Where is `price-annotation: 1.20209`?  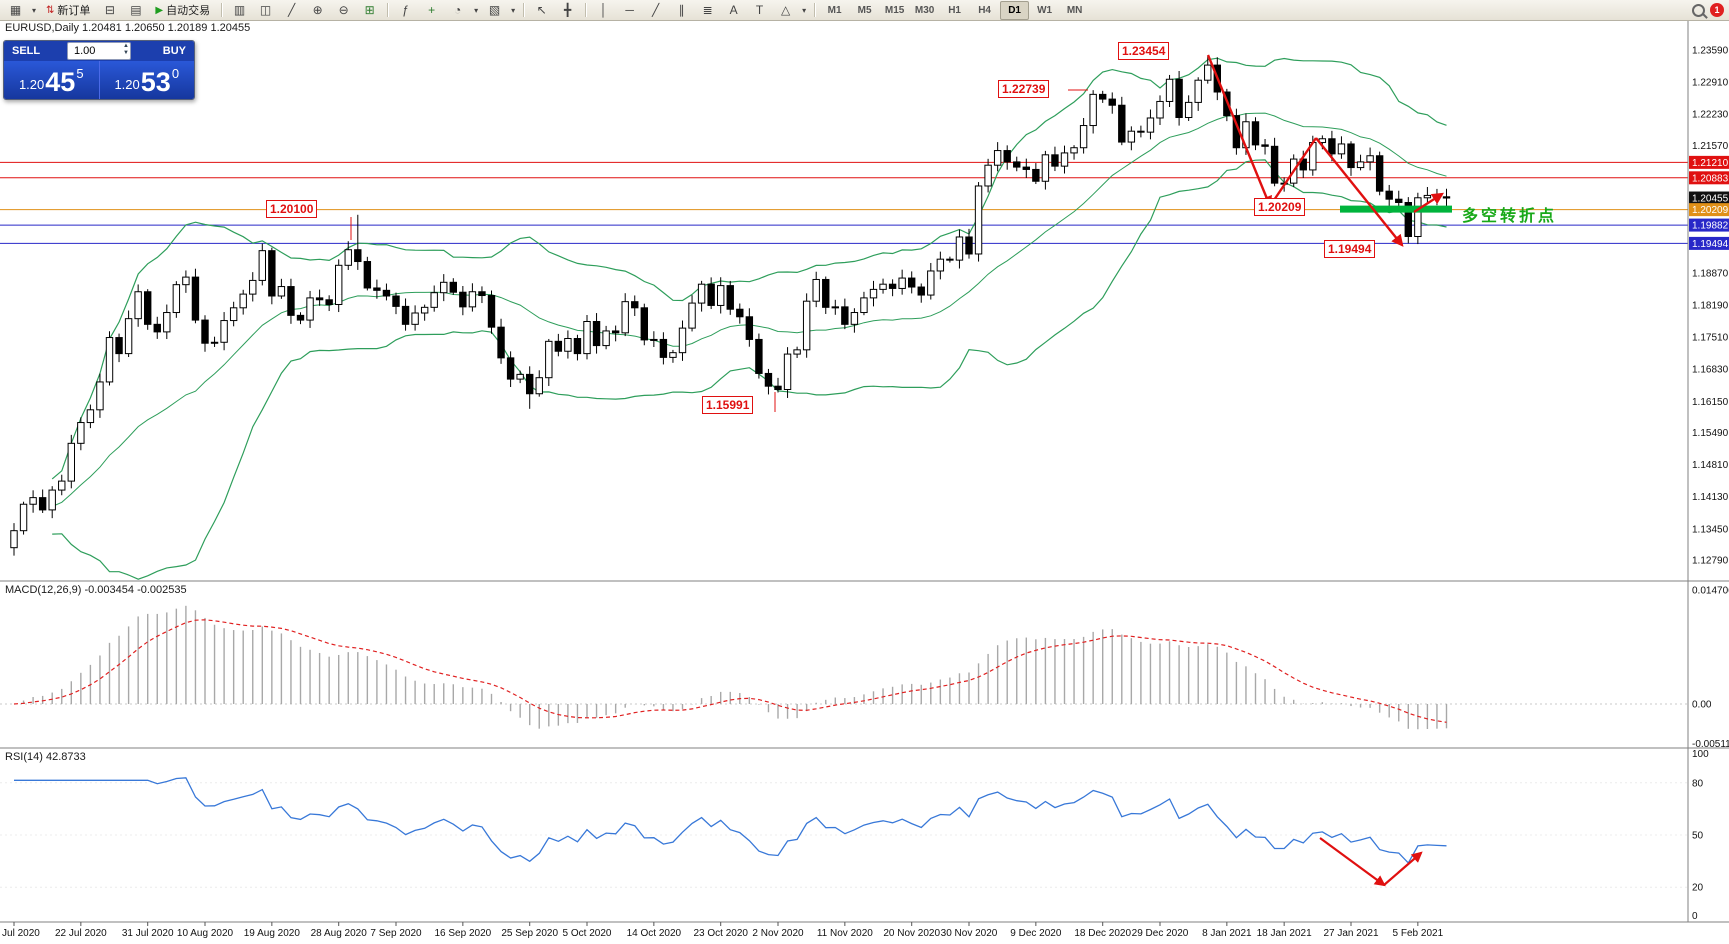 price-annotation: 1.20209 is located at coordinates (1280, 207).